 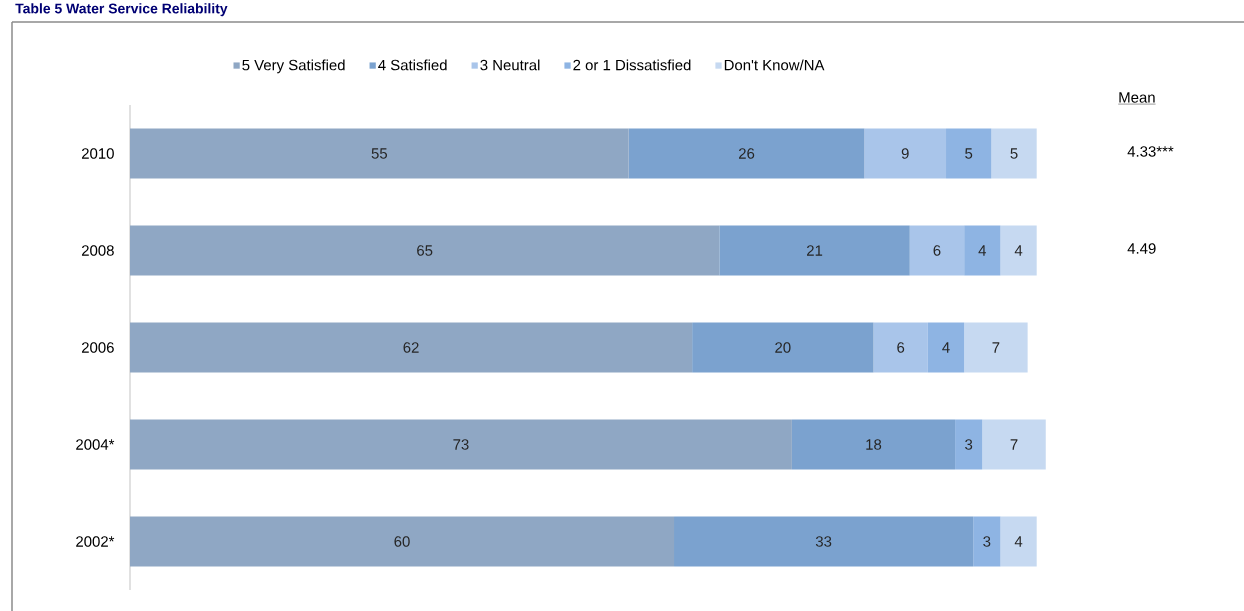 What do you see at coordinates (1150, 151) in the screenshot?
I see `text: 4.33***` at bounding box center [1150, 151].